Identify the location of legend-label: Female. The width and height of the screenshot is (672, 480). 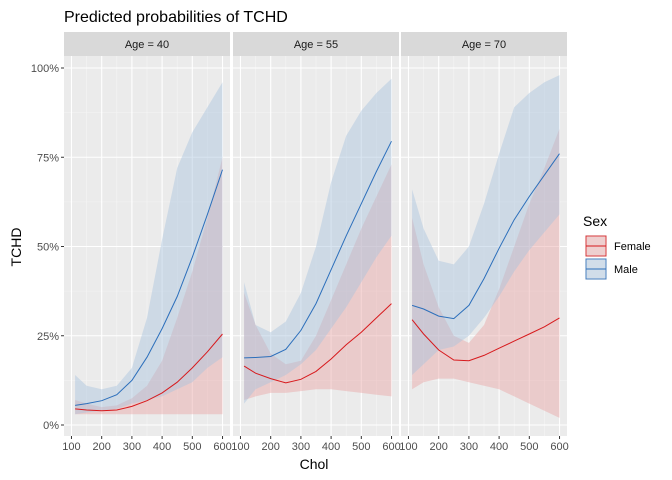
(632, 247).